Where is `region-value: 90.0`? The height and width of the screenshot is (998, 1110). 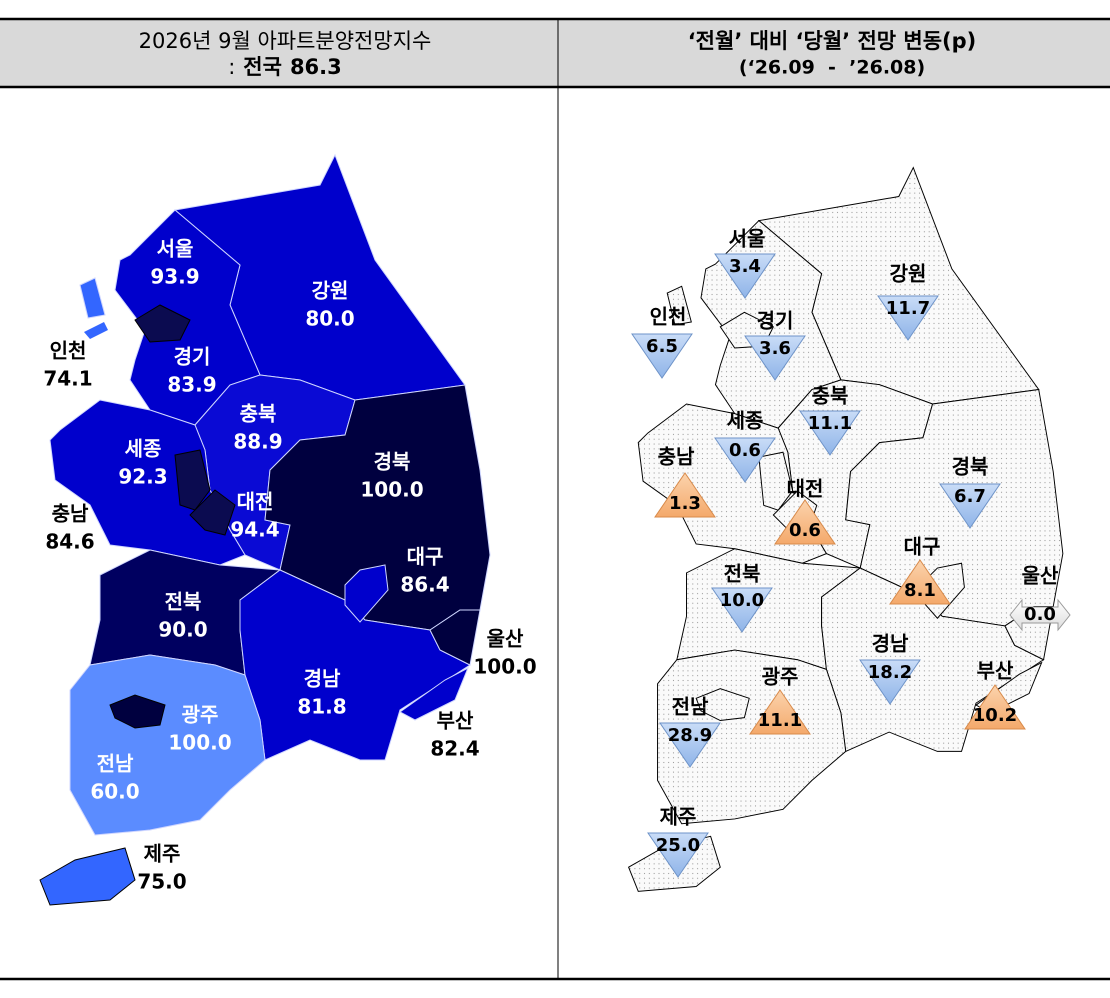
region-value: 90.0 is located at coordinates (182, 630).